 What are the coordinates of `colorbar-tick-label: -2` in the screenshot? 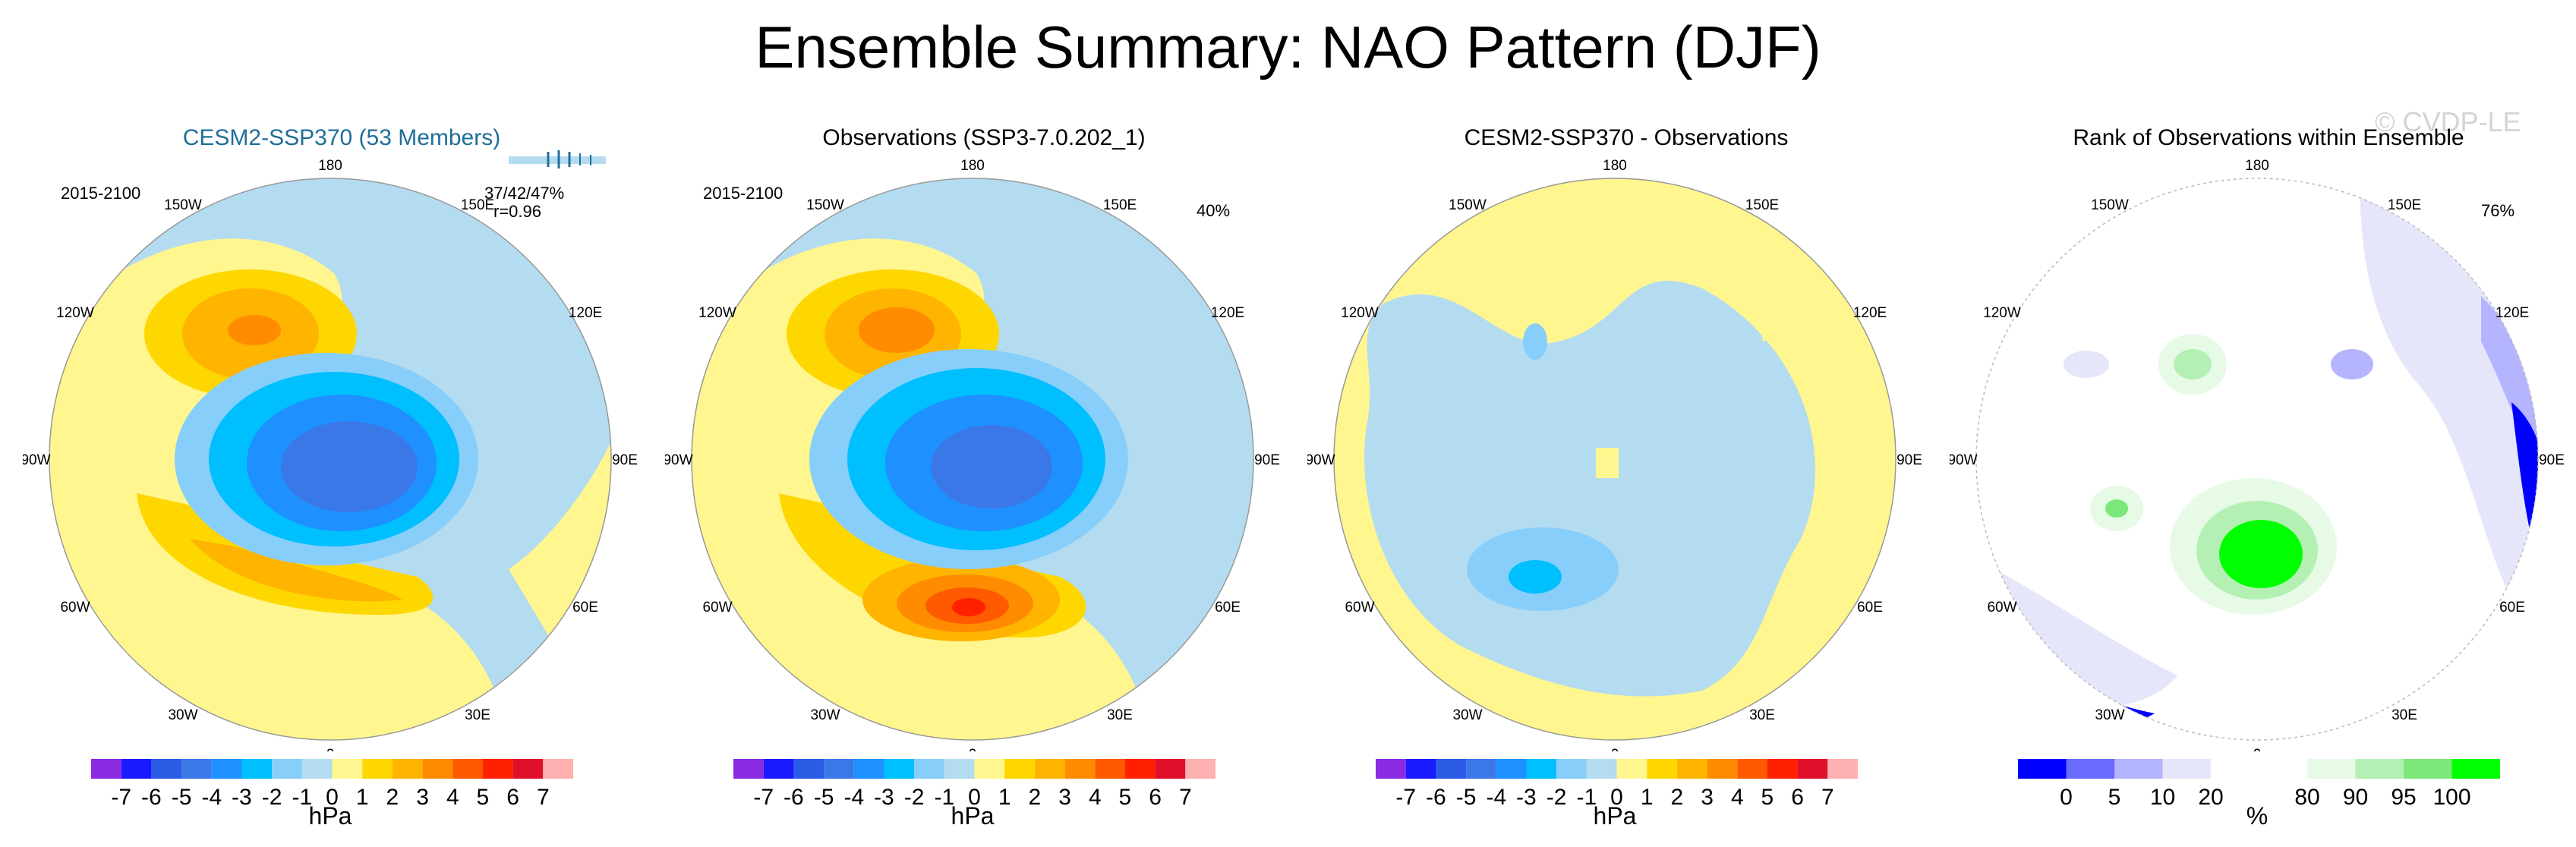 It's located at (272, 797).